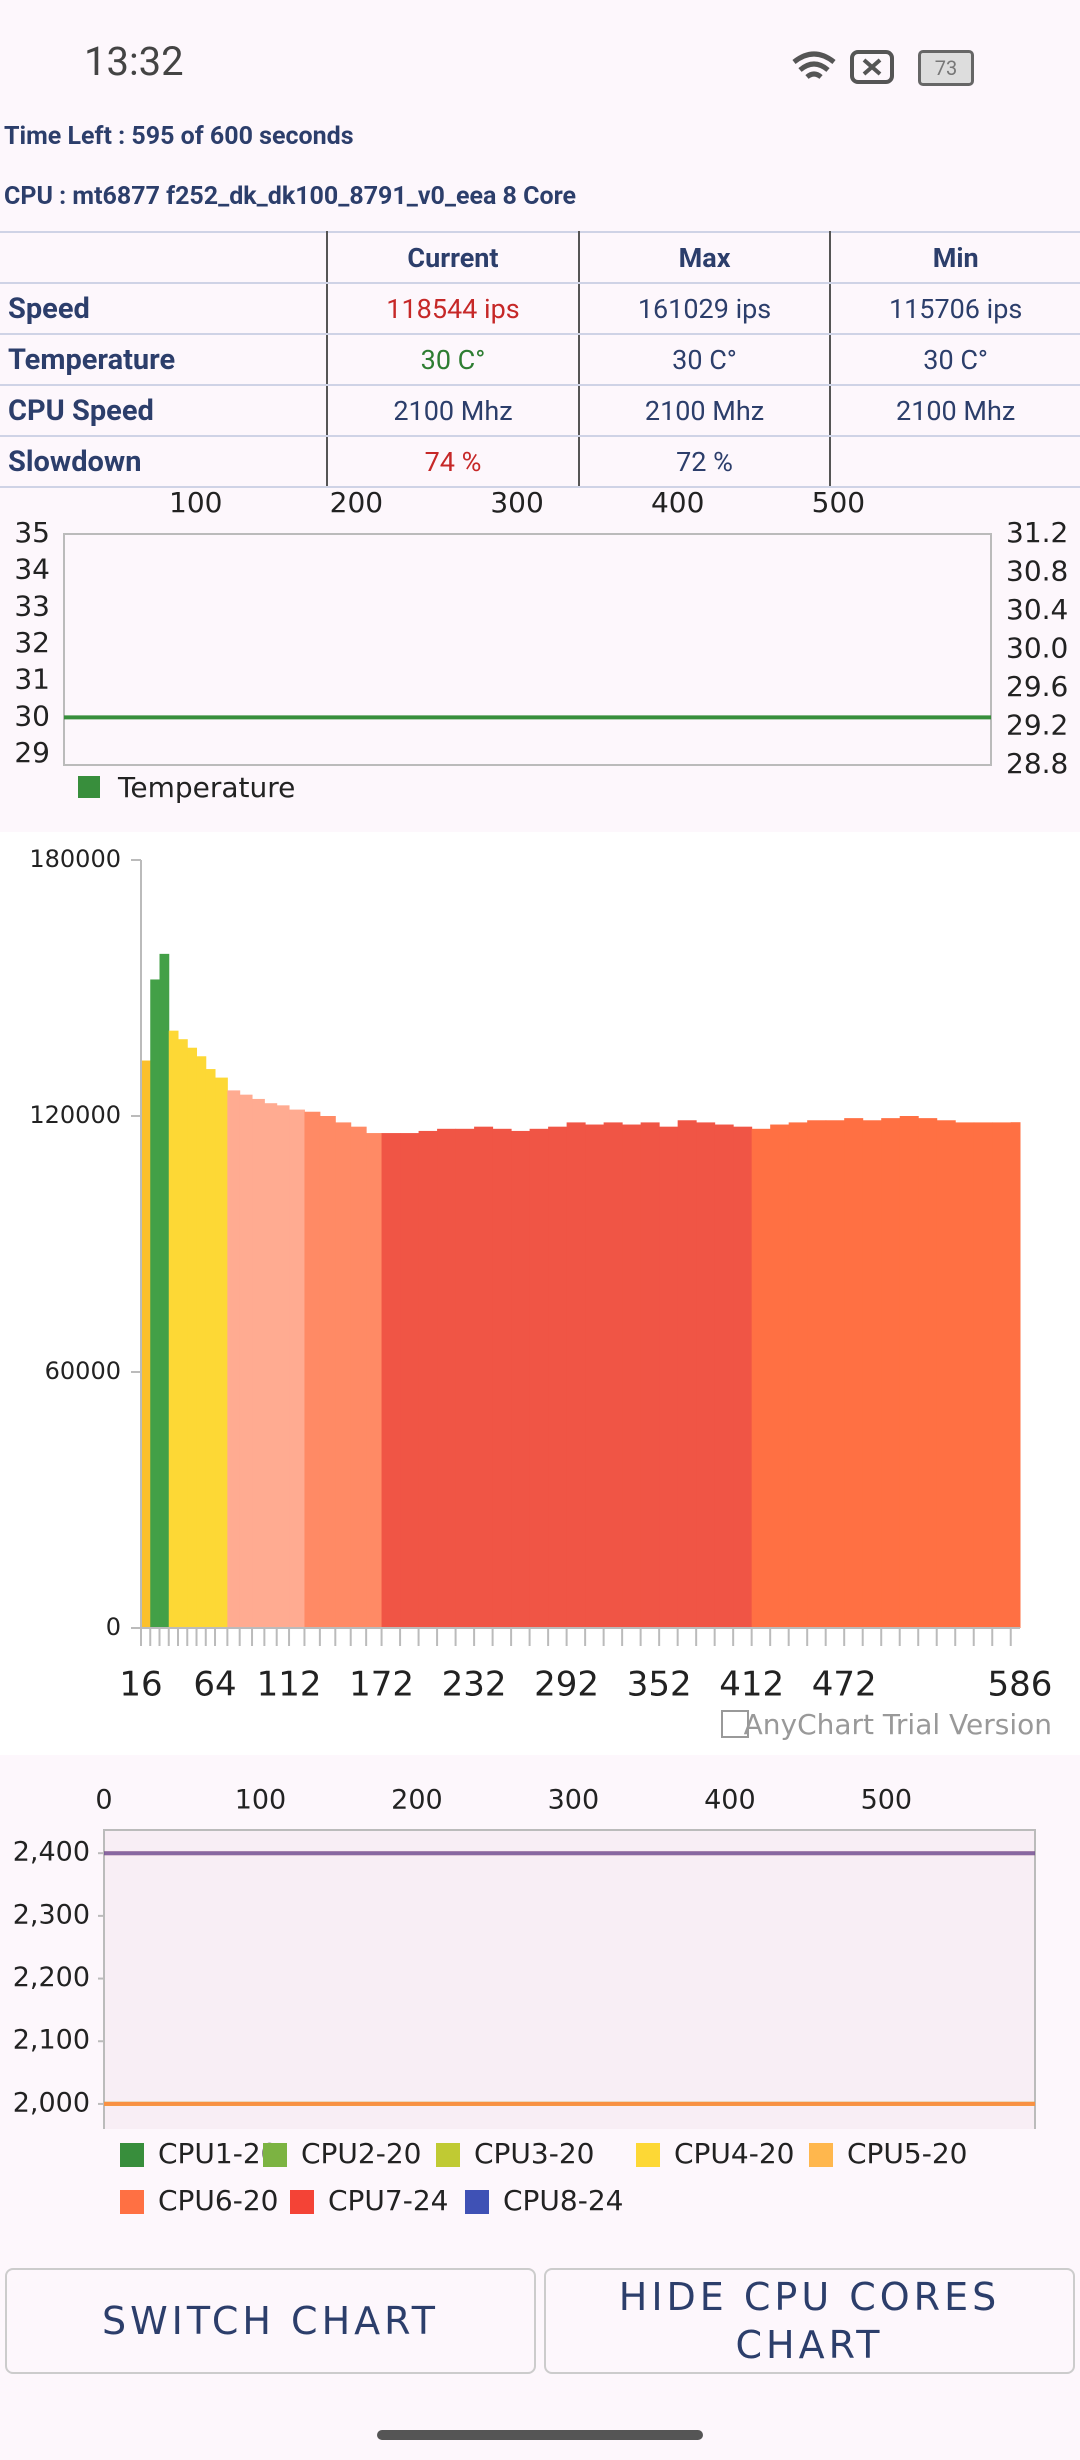 The image size is (1080, 2460). I want to click on y2-tick-label: 30.4, so click(1037, 609).